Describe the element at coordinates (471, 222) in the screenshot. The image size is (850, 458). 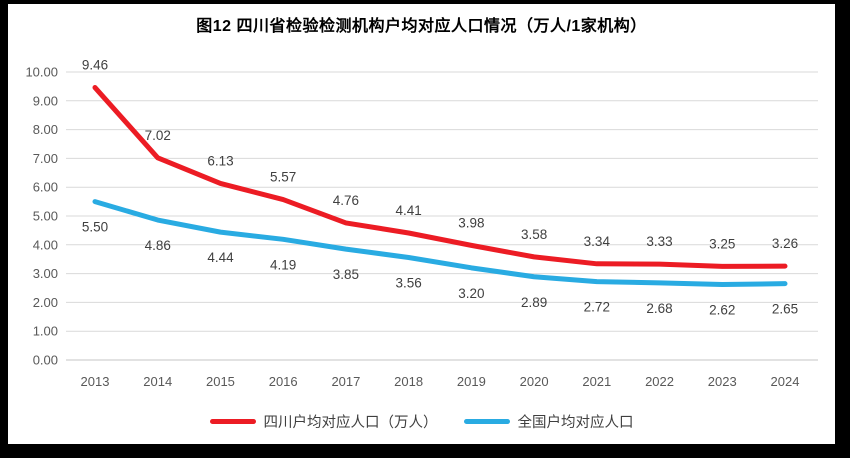
I see `data-label-series-0: 3.98` at that location.